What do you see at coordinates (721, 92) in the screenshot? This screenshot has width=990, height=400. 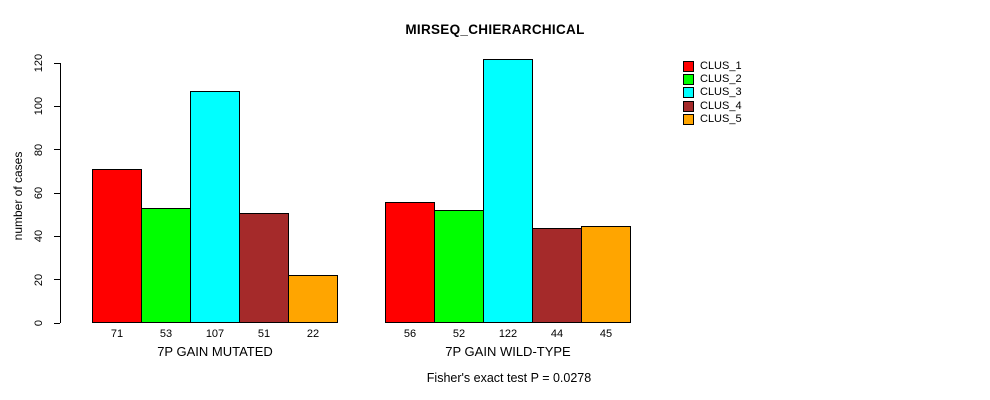 I see `legend-label: CLUS_3` at bounding box center [721, 92].